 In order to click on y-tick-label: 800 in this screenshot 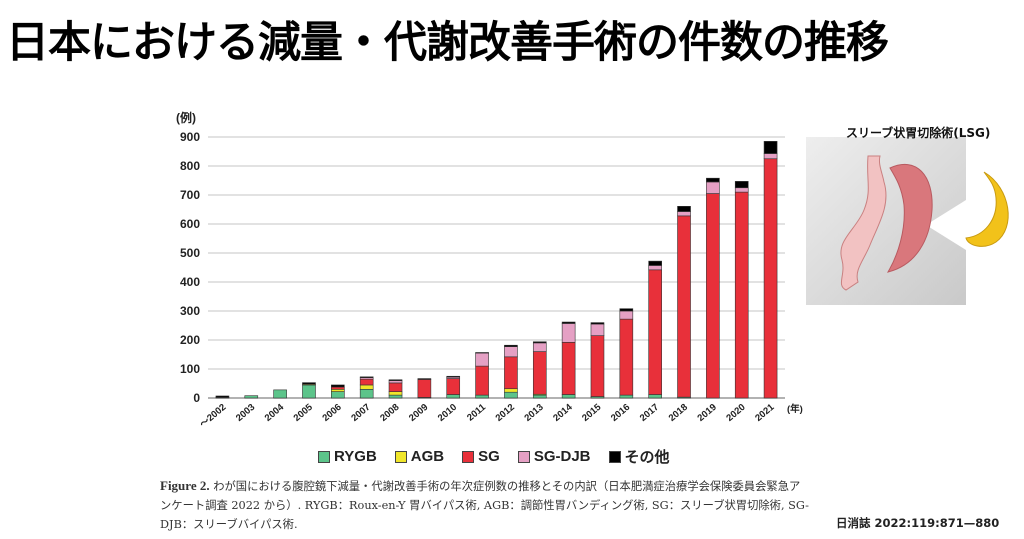, I will do `click(190, 166)`.